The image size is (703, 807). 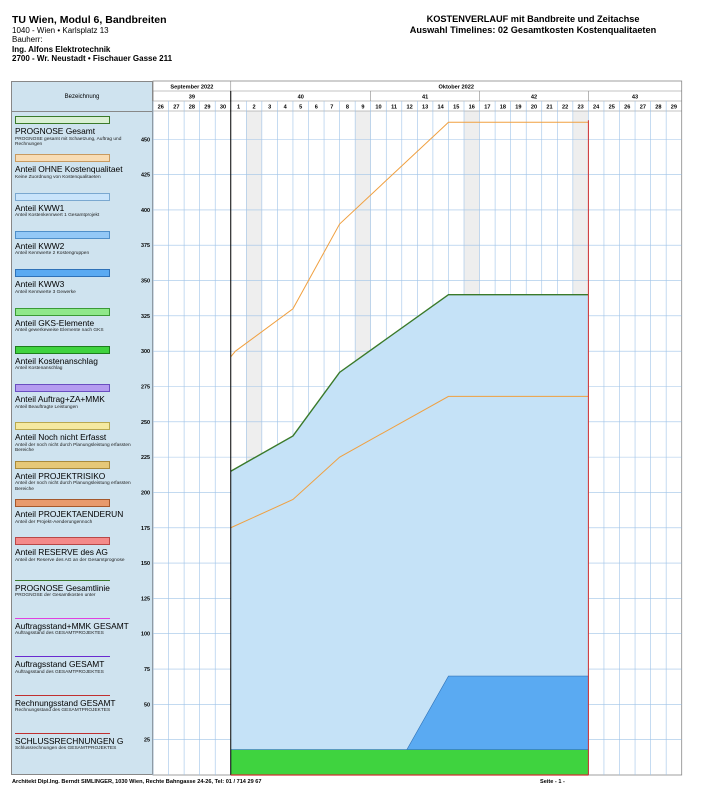 What do you see at coordinates (82, 97) in the screenshot?
I see `legend-header: Bezeichnung` at bounding box center [82, 97].